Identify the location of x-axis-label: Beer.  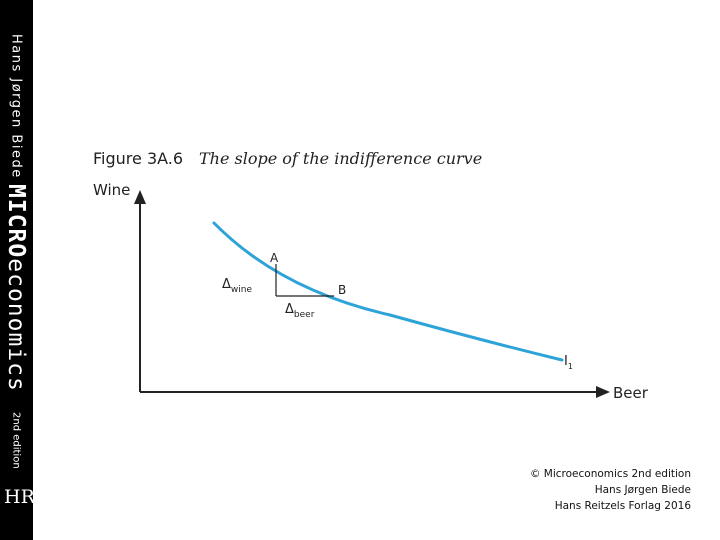
(631, 393).